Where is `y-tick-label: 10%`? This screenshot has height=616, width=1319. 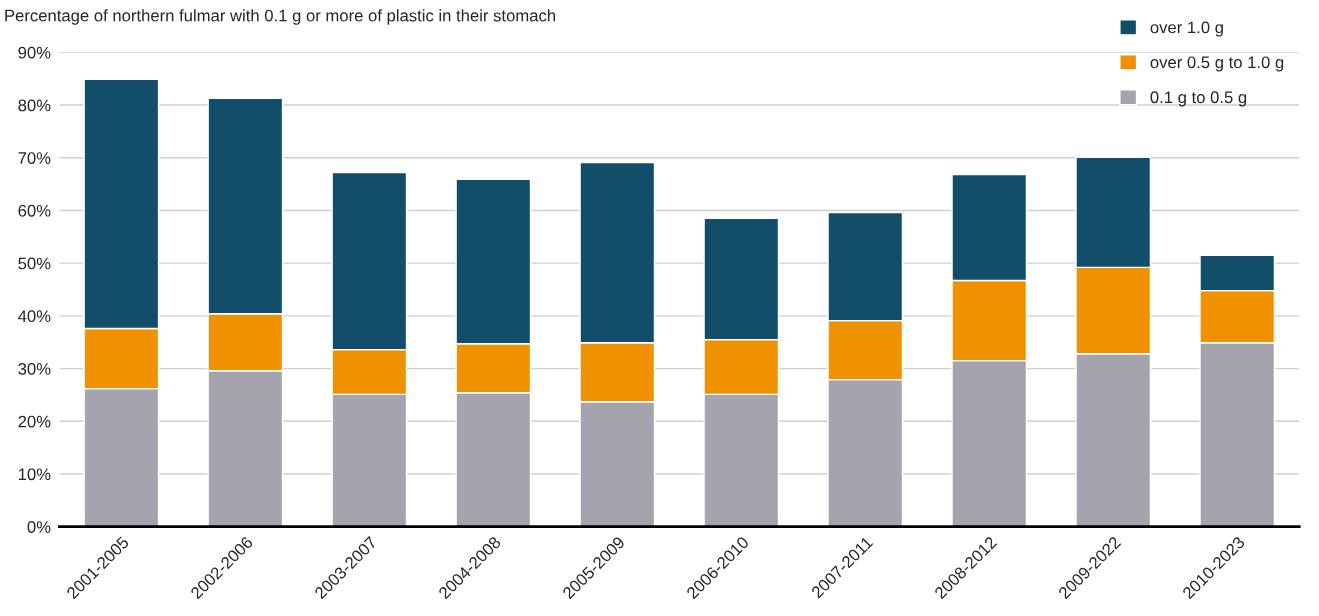
y-tick-label: 10% is located at coordinates (34, 474).